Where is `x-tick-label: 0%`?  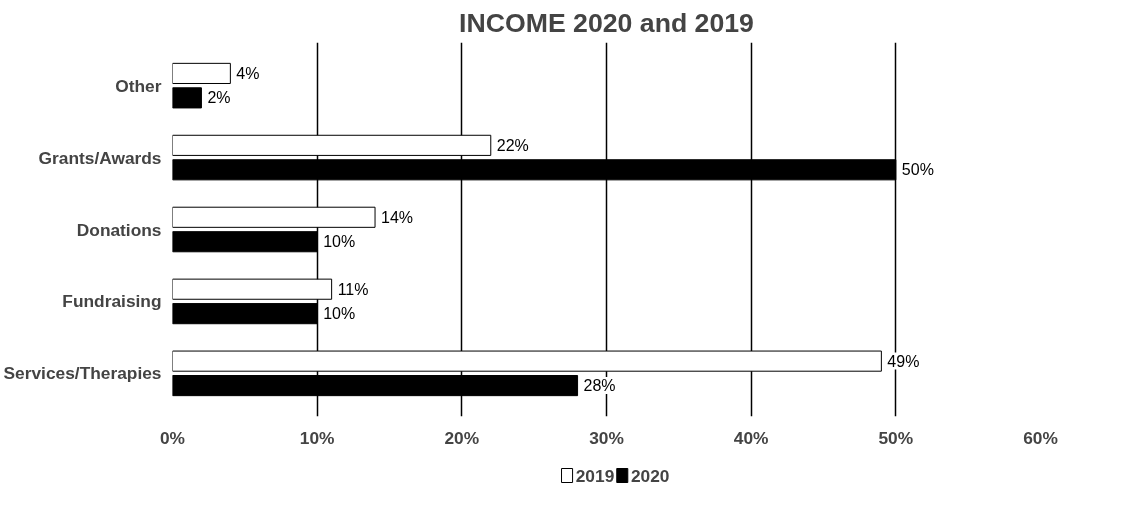 x-tick-label: 0% is located at coordinates (172, 437).